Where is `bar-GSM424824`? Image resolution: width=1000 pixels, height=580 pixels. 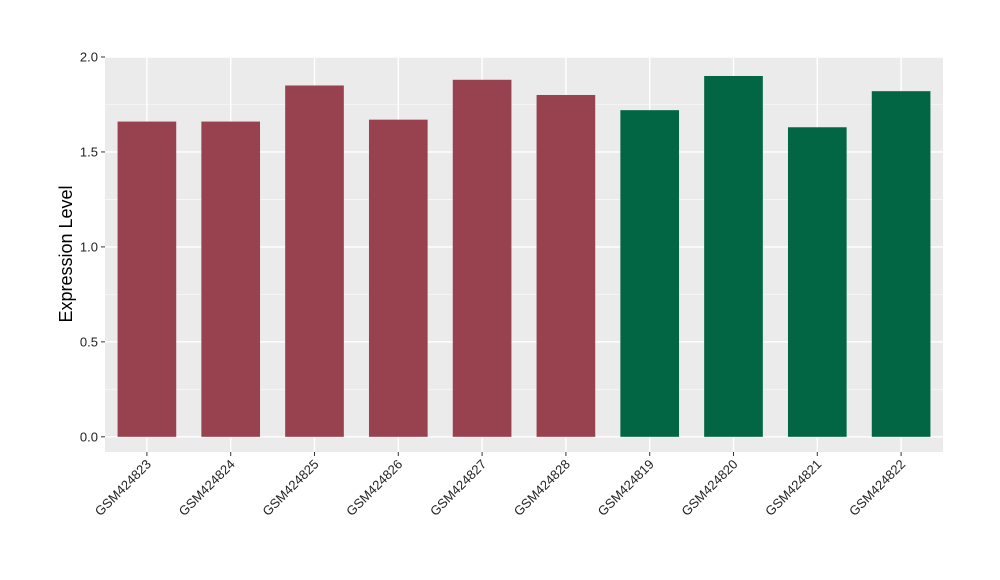 bar-GSM424824 is located at coordinates (231, 279).